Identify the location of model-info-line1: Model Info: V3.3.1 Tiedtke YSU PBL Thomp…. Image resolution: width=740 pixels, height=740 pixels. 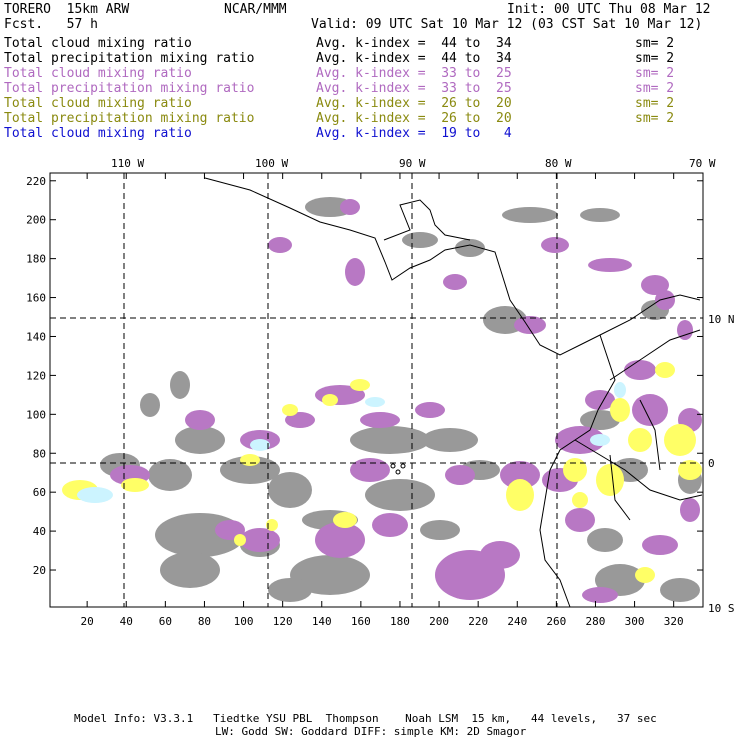
(365, 718).